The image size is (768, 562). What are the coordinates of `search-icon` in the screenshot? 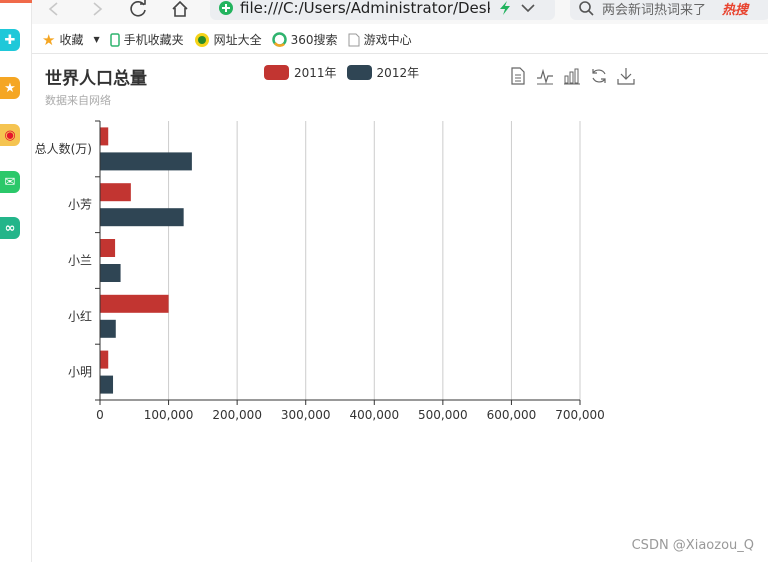 It's located at (586, 8).